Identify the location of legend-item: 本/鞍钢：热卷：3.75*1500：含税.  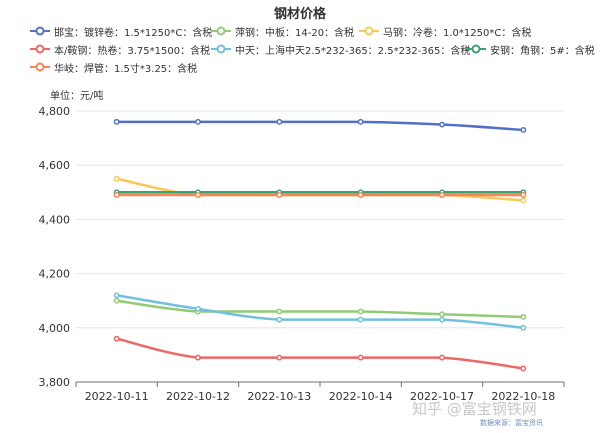
(120, 49).